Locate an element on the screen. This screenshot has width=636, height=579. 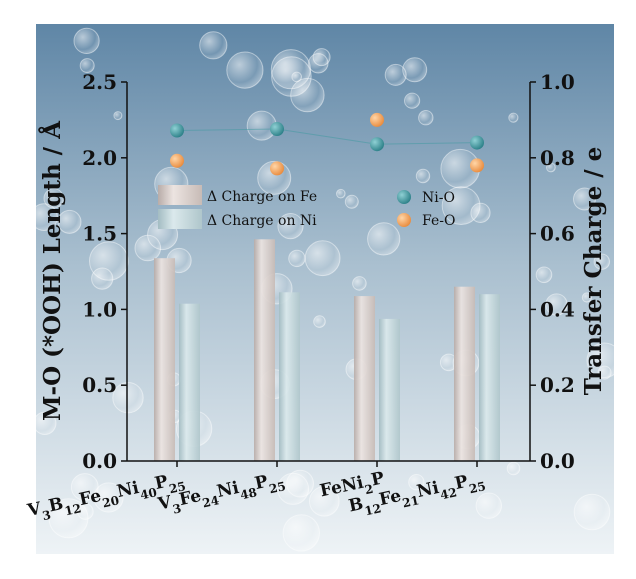
y-left-axis-title: M-O (*OOH) Length / Å is located at coordinates (52, 270).